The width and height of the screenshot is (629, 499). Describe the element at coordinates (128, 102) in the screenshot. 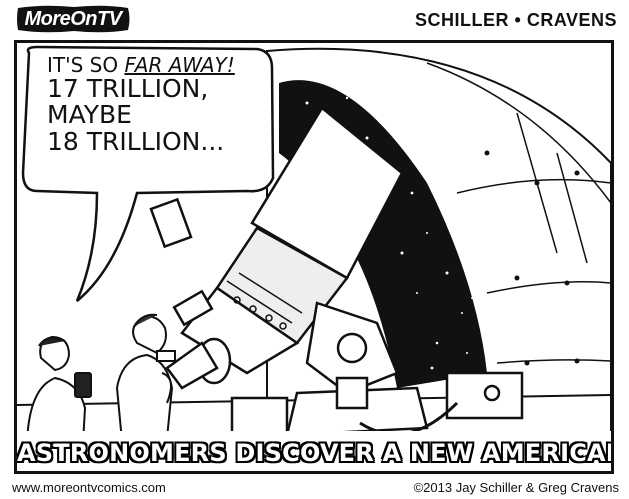

I see `speech-line-2: 17 TRILLION, MAYBE` at that location.